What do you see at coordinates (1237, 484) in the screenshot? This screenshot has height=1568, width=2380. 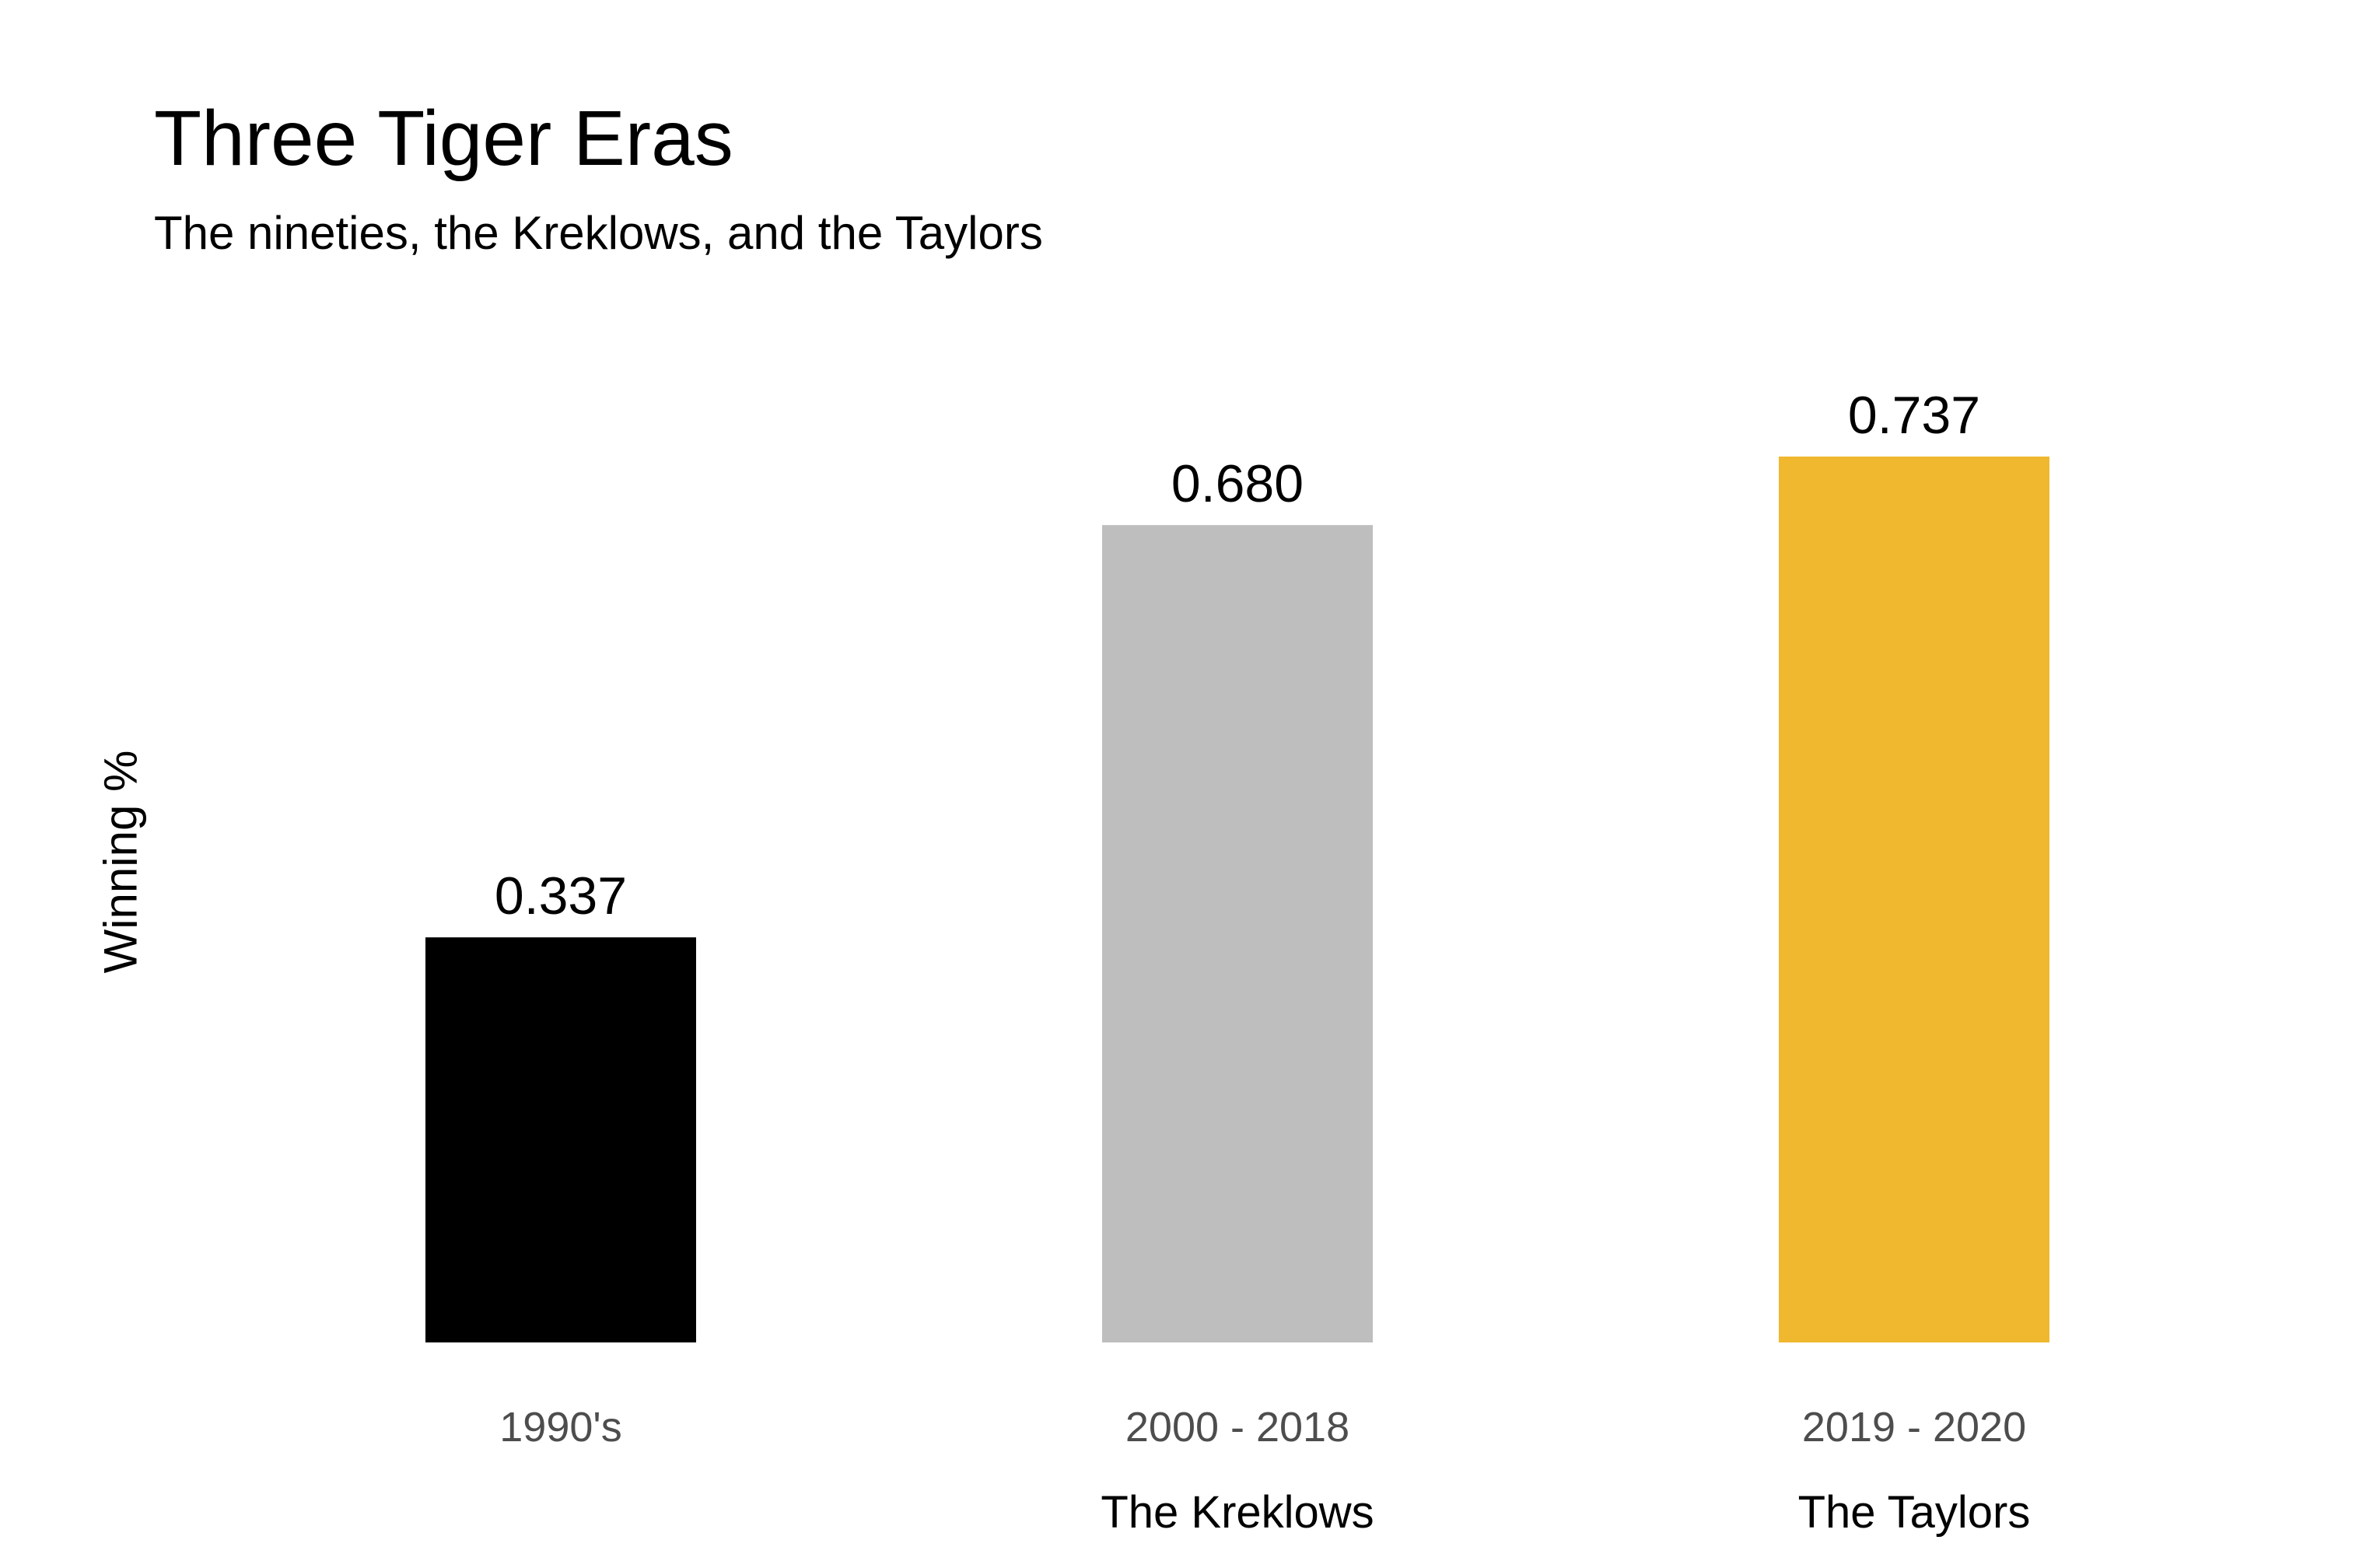 I see `value-label-2000-2018: 0.680` at bounding box center [1237, 484].